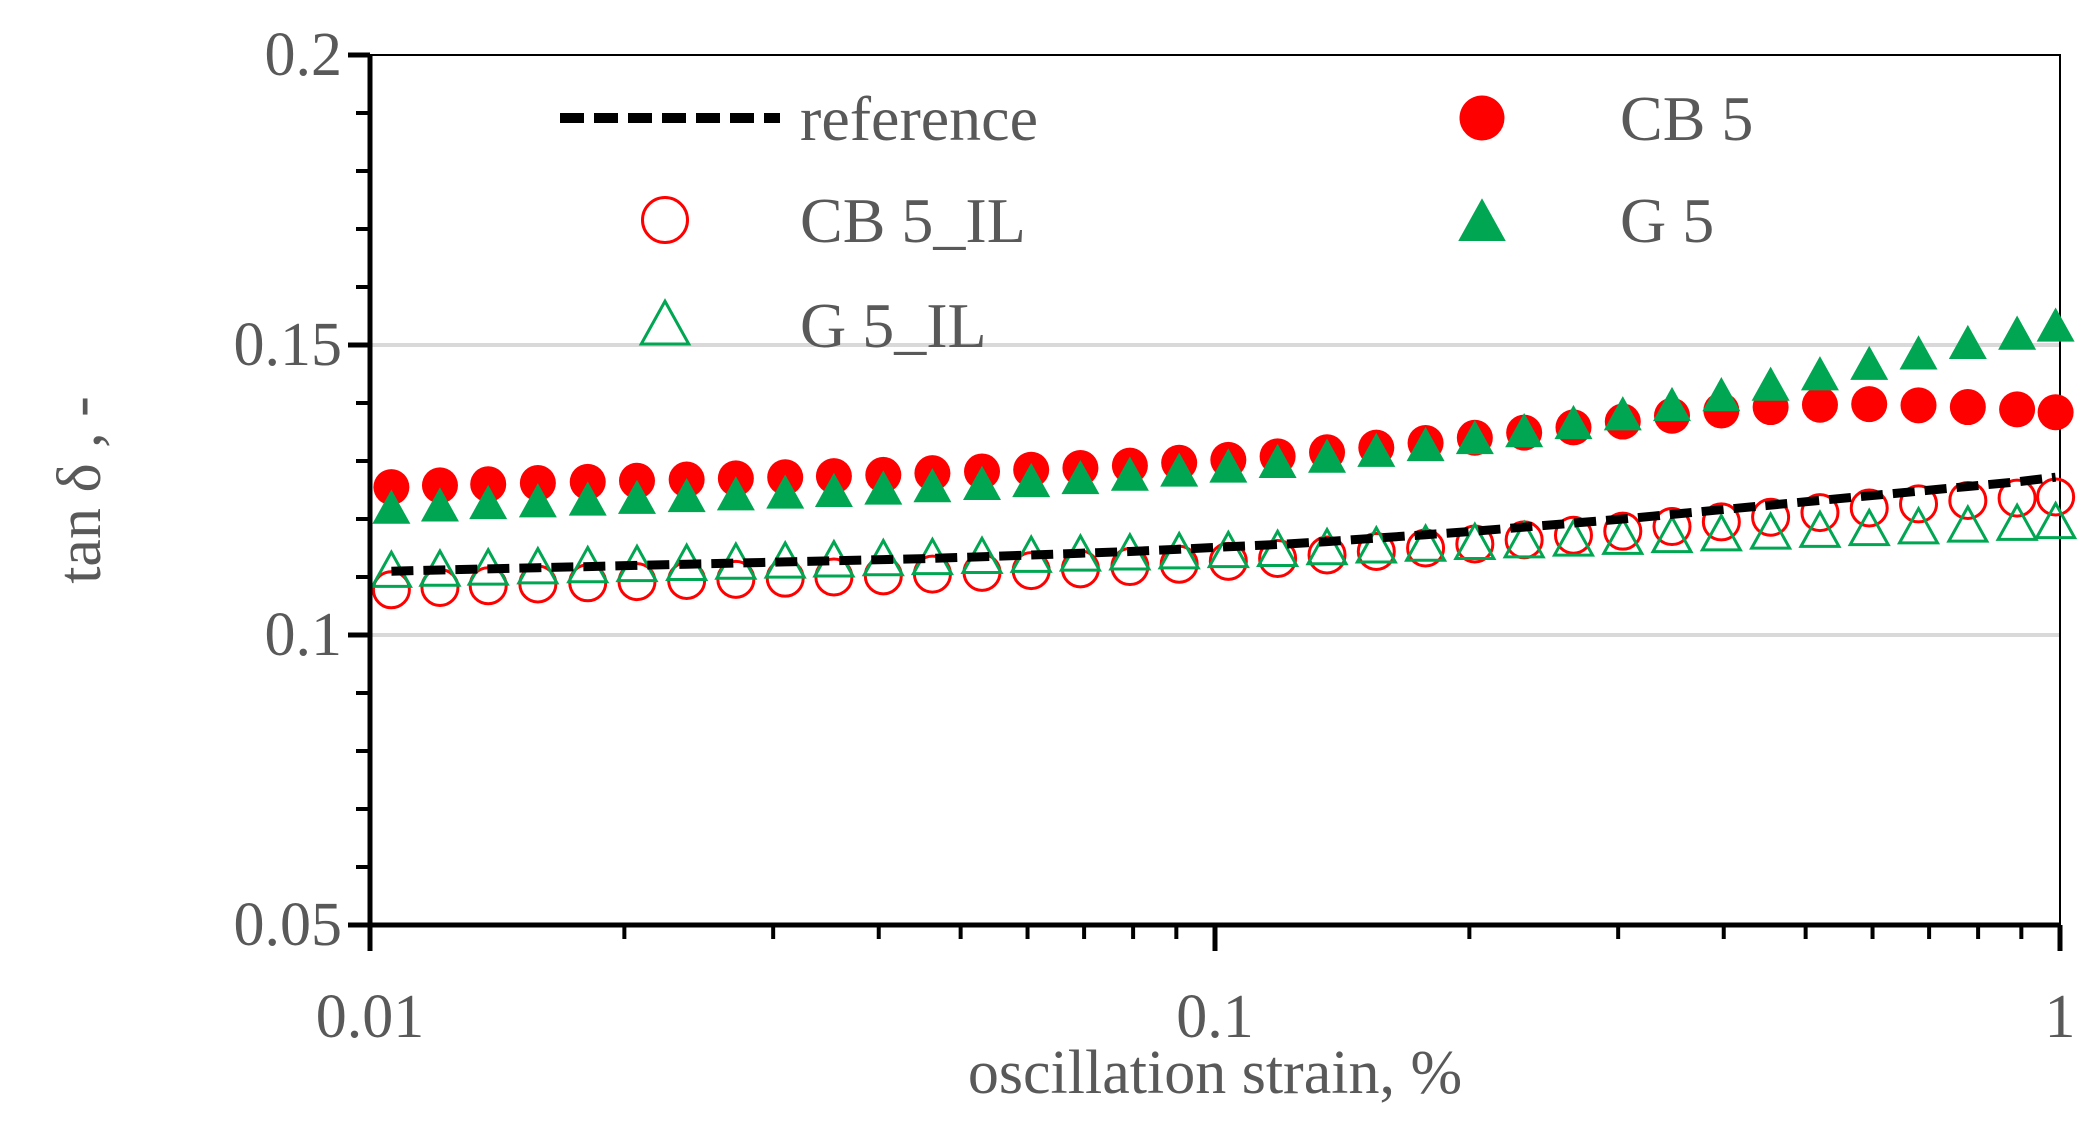 The width and height of the screenshot is (2098, 1137). Describe the element at coordinates (919, 118) in the screenshot. I see `legend-label-reference: reference` at that location.